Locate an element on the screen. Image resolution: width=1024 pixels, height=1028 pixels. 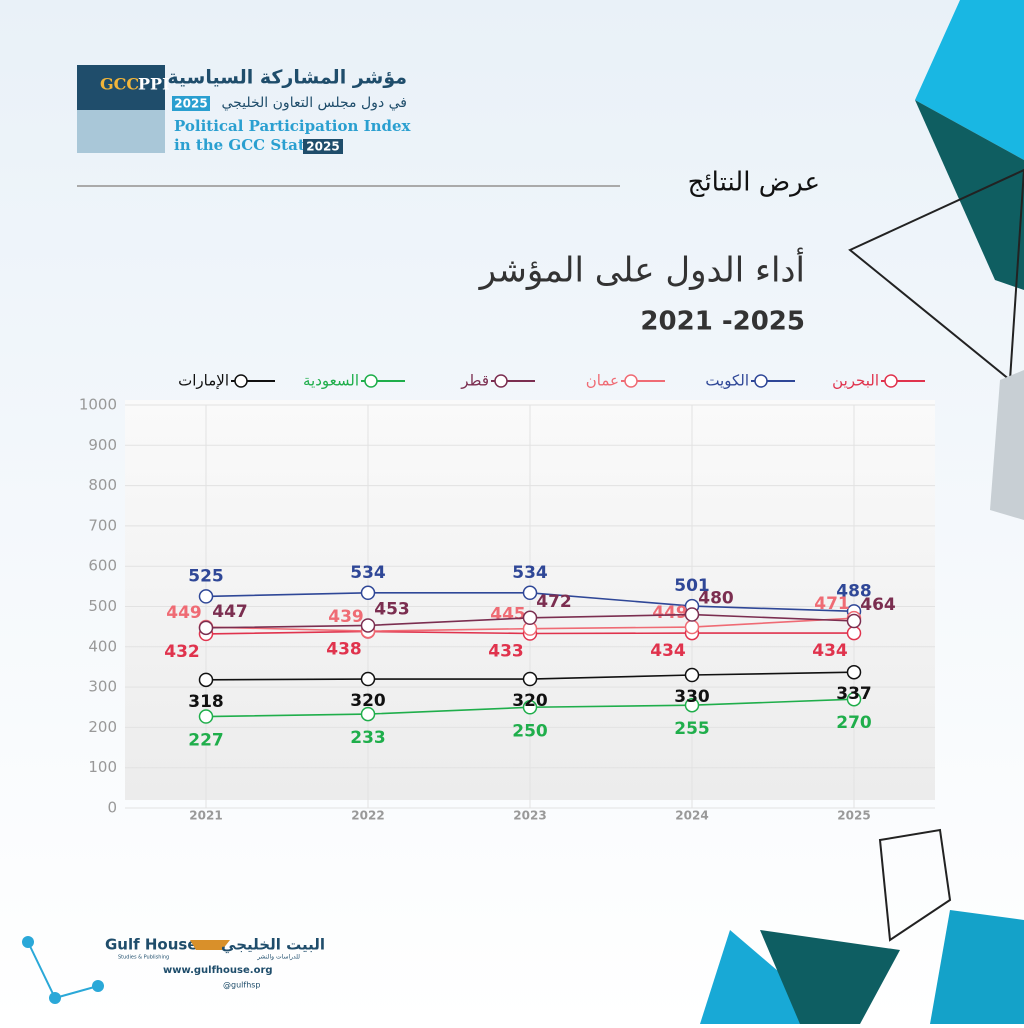
legend-label: السعودية is located at coordinates (331, 381).